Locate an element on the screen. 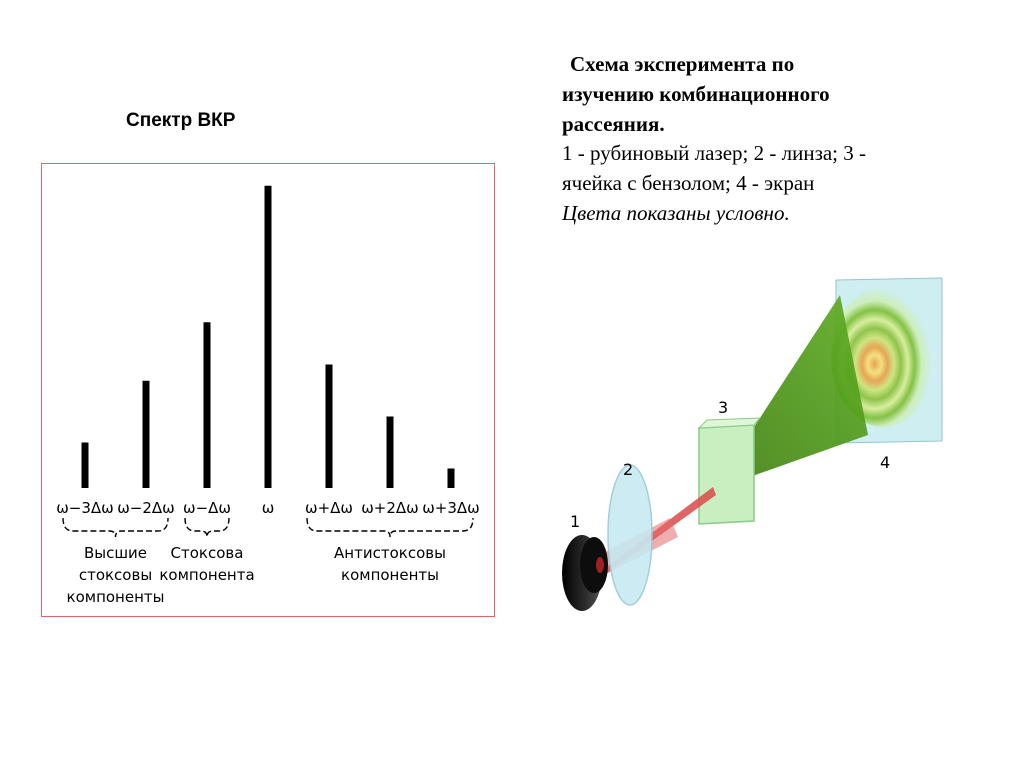  spectrum-tick-label-4: ω+Δω is located at coordinates (329, 508).